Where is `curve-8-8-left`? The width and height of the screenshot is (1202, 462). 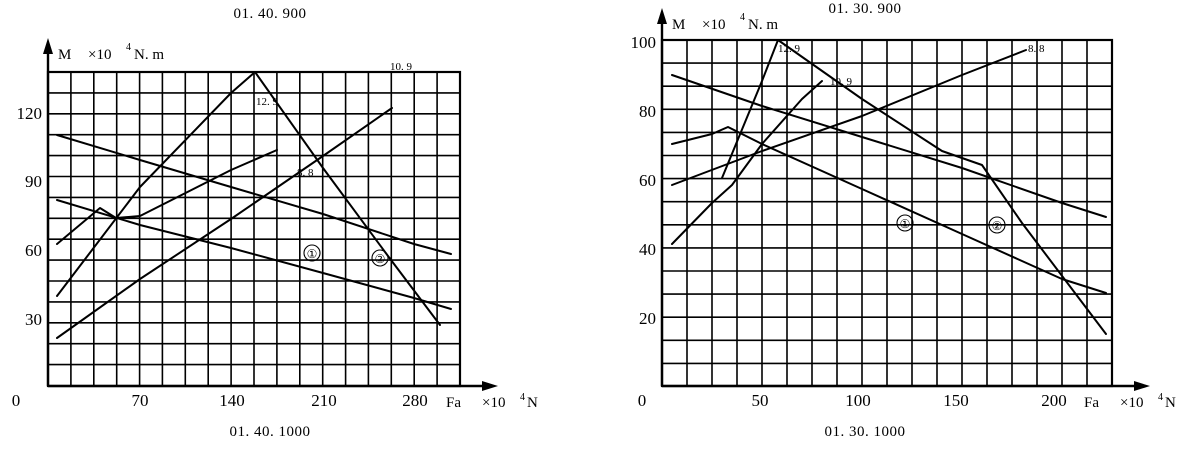 curve-8-8-left is located at coordinates (167, 197).